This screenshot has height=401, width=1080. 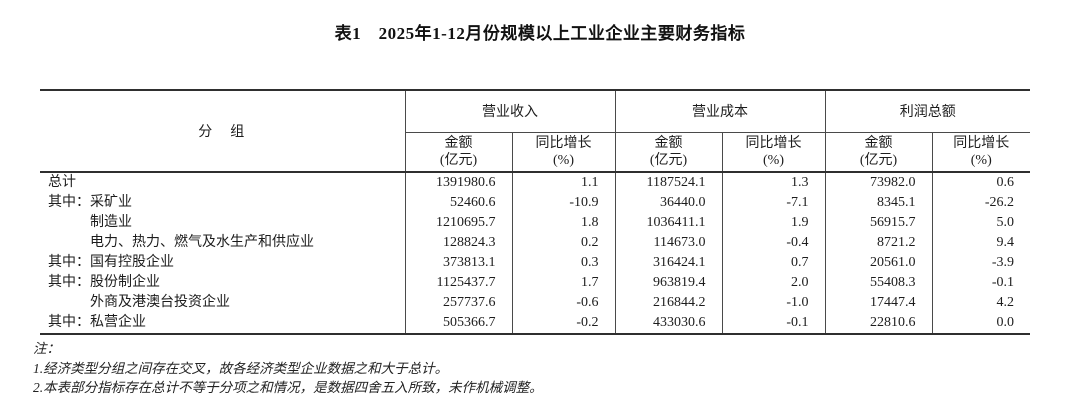 What do you see at coordinates (111, 222) in the screenshot?
I see `row-label: 制造业` at bounding box center [111, 222].